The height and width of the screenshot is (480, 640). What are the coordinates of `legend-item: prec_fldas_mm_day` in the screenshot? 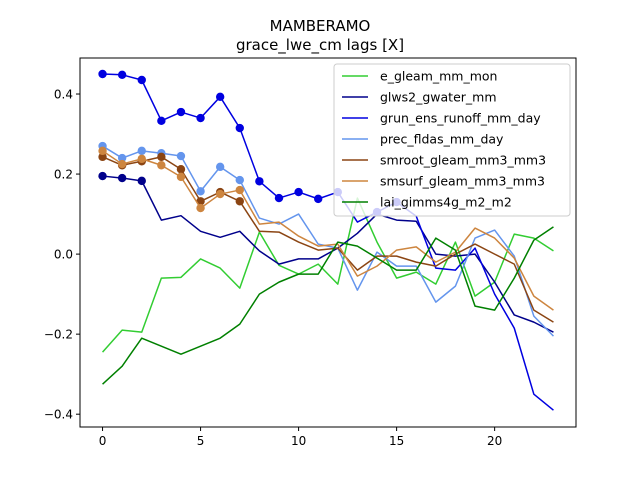 It's located at (423, 139).